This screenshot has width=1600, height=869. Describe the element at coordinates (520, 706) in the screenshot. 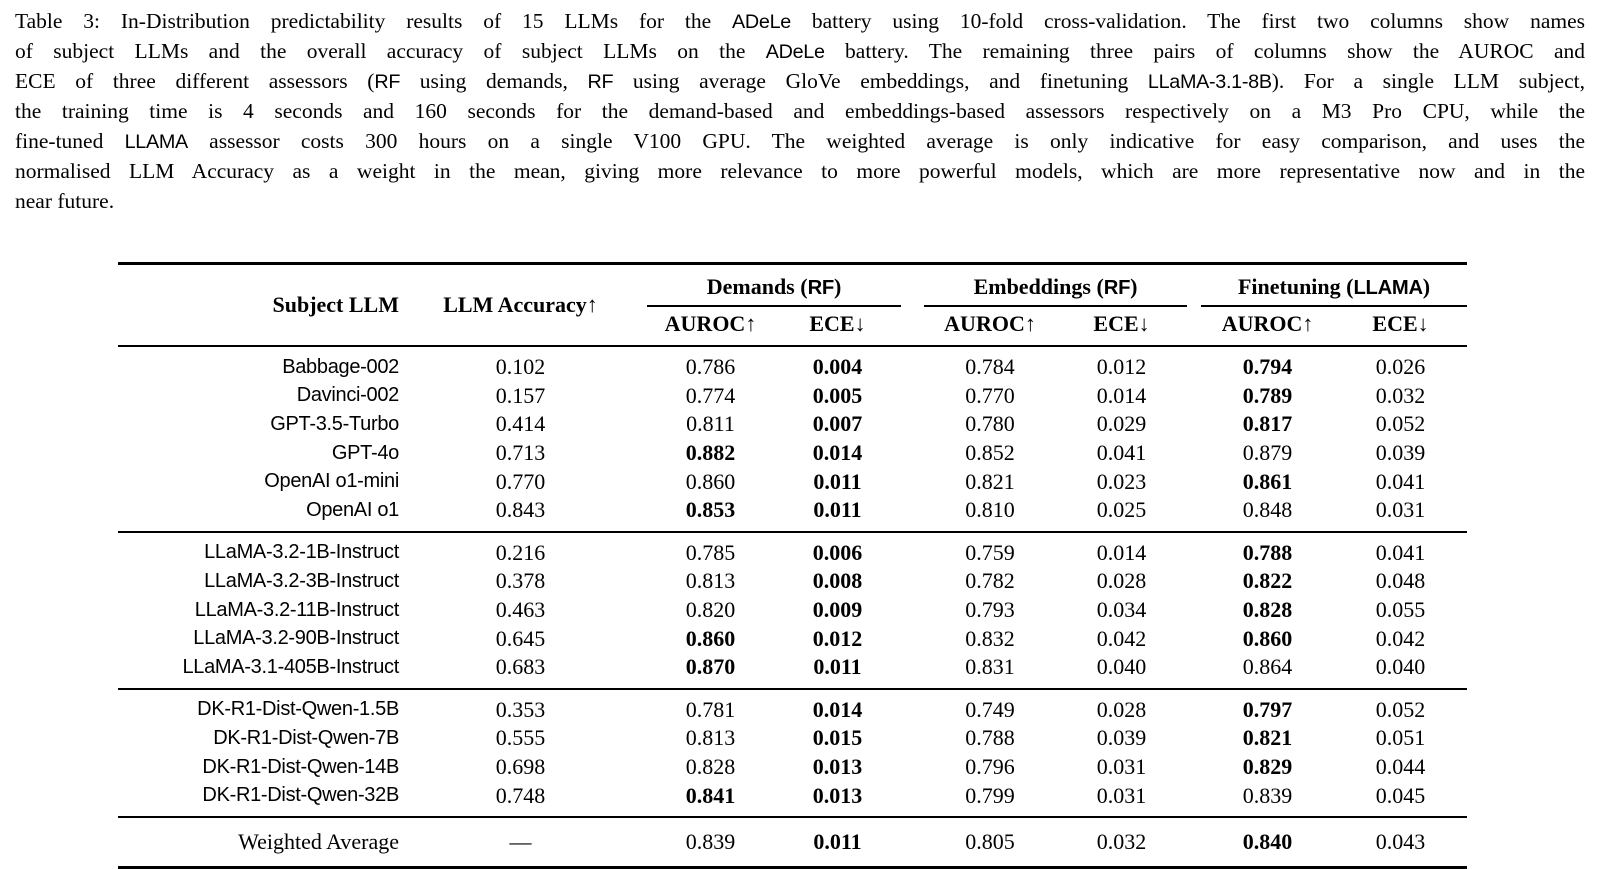

I see `cell-value: 0.353` at that location.